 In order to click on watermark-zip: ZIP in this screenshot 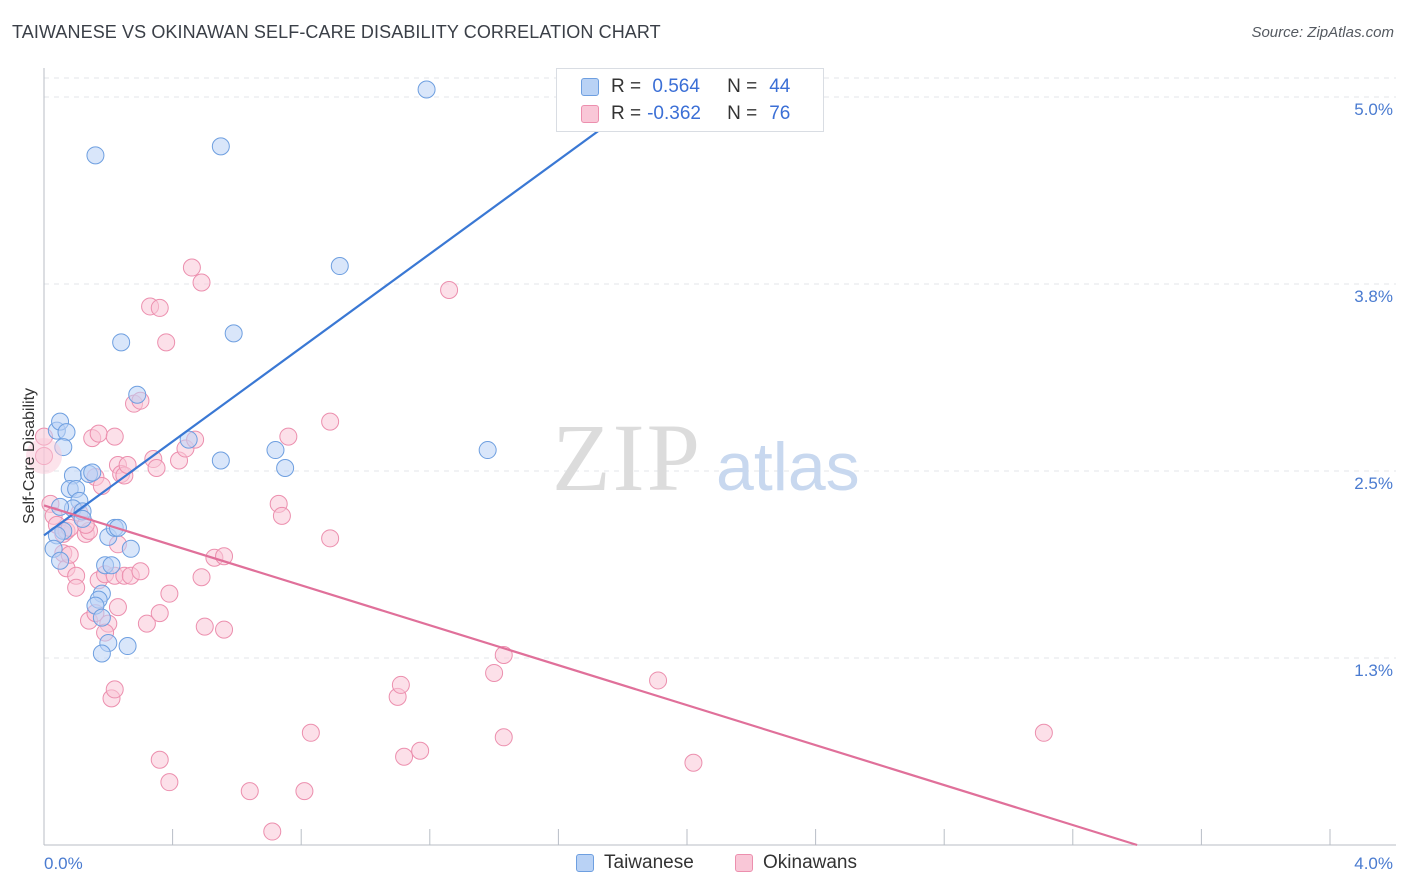, I will do `click(627, 457)`.